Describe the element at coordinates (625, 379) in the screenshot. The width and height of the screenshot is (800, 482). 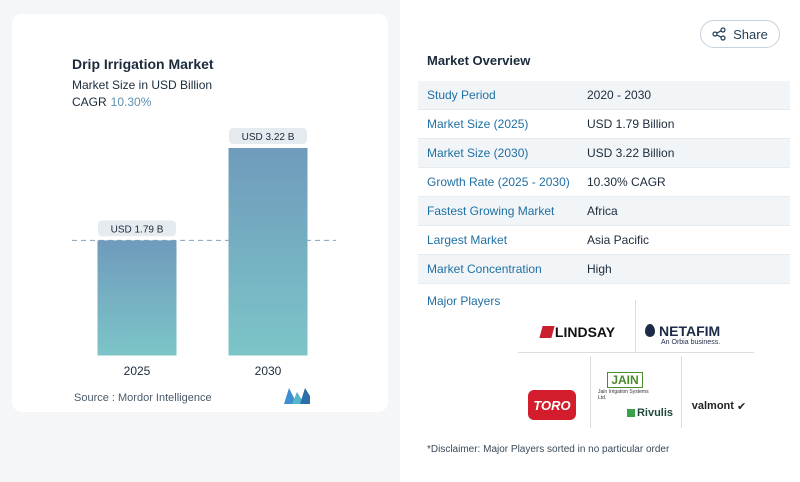
I see `jain-name: JAIN` at that location.